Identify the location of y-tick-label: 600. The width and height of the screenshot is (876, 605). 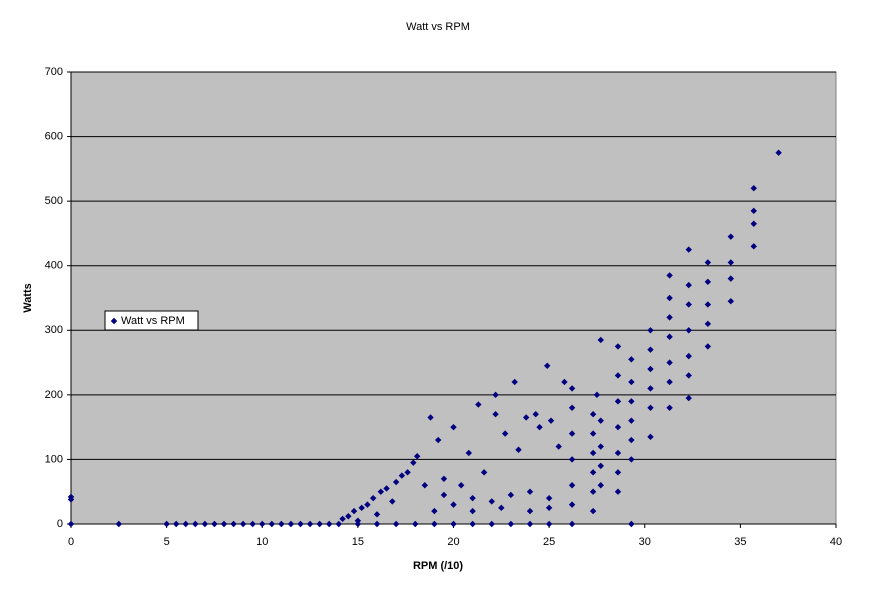
(54, 136).